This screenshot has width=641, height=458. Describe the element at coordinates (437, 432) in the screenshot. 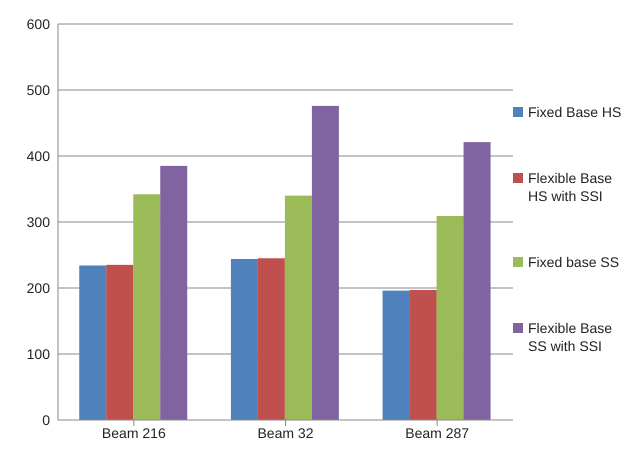

I see `x-tick-label: Beam 287` at that location.